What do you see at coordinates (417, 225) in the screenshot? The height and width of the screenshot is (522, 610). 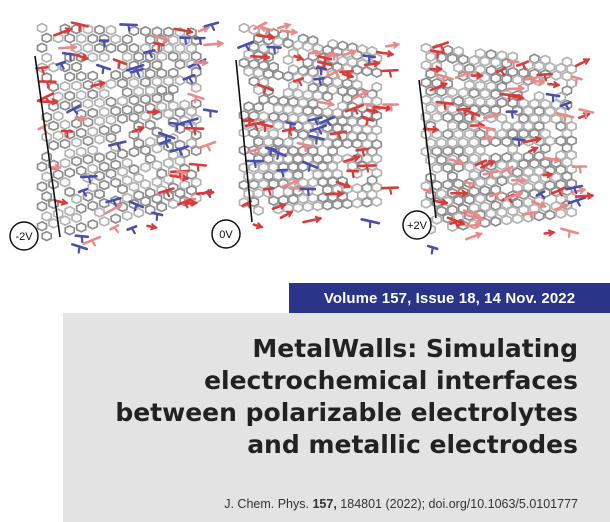 I see `voltage-circle-plus-2v` at bounding box center [417, 225].